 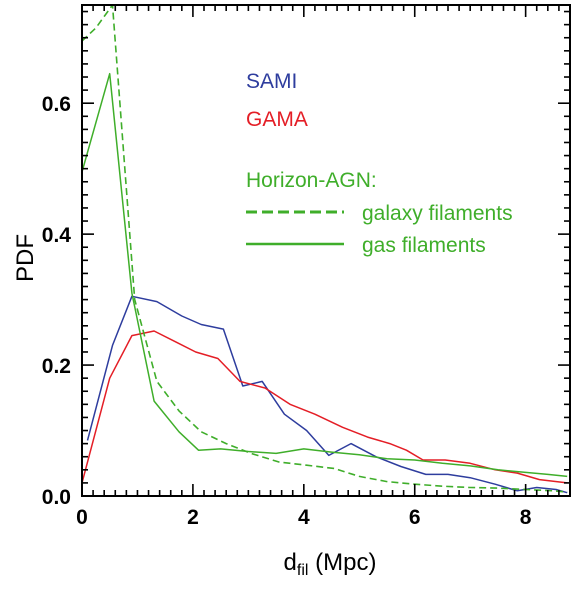 I want to click on x-tick-label: 0, so click(x=82, y=517).